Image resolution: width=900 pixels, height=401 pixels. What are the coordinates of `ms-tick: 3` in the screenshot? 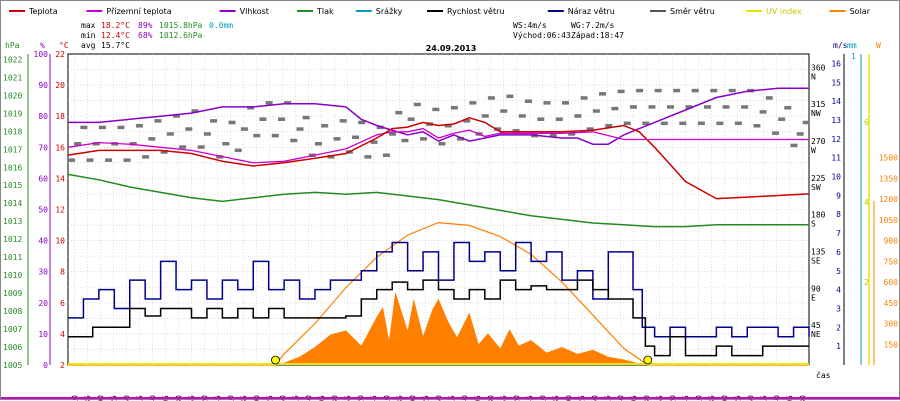 It's located at (838, 308).